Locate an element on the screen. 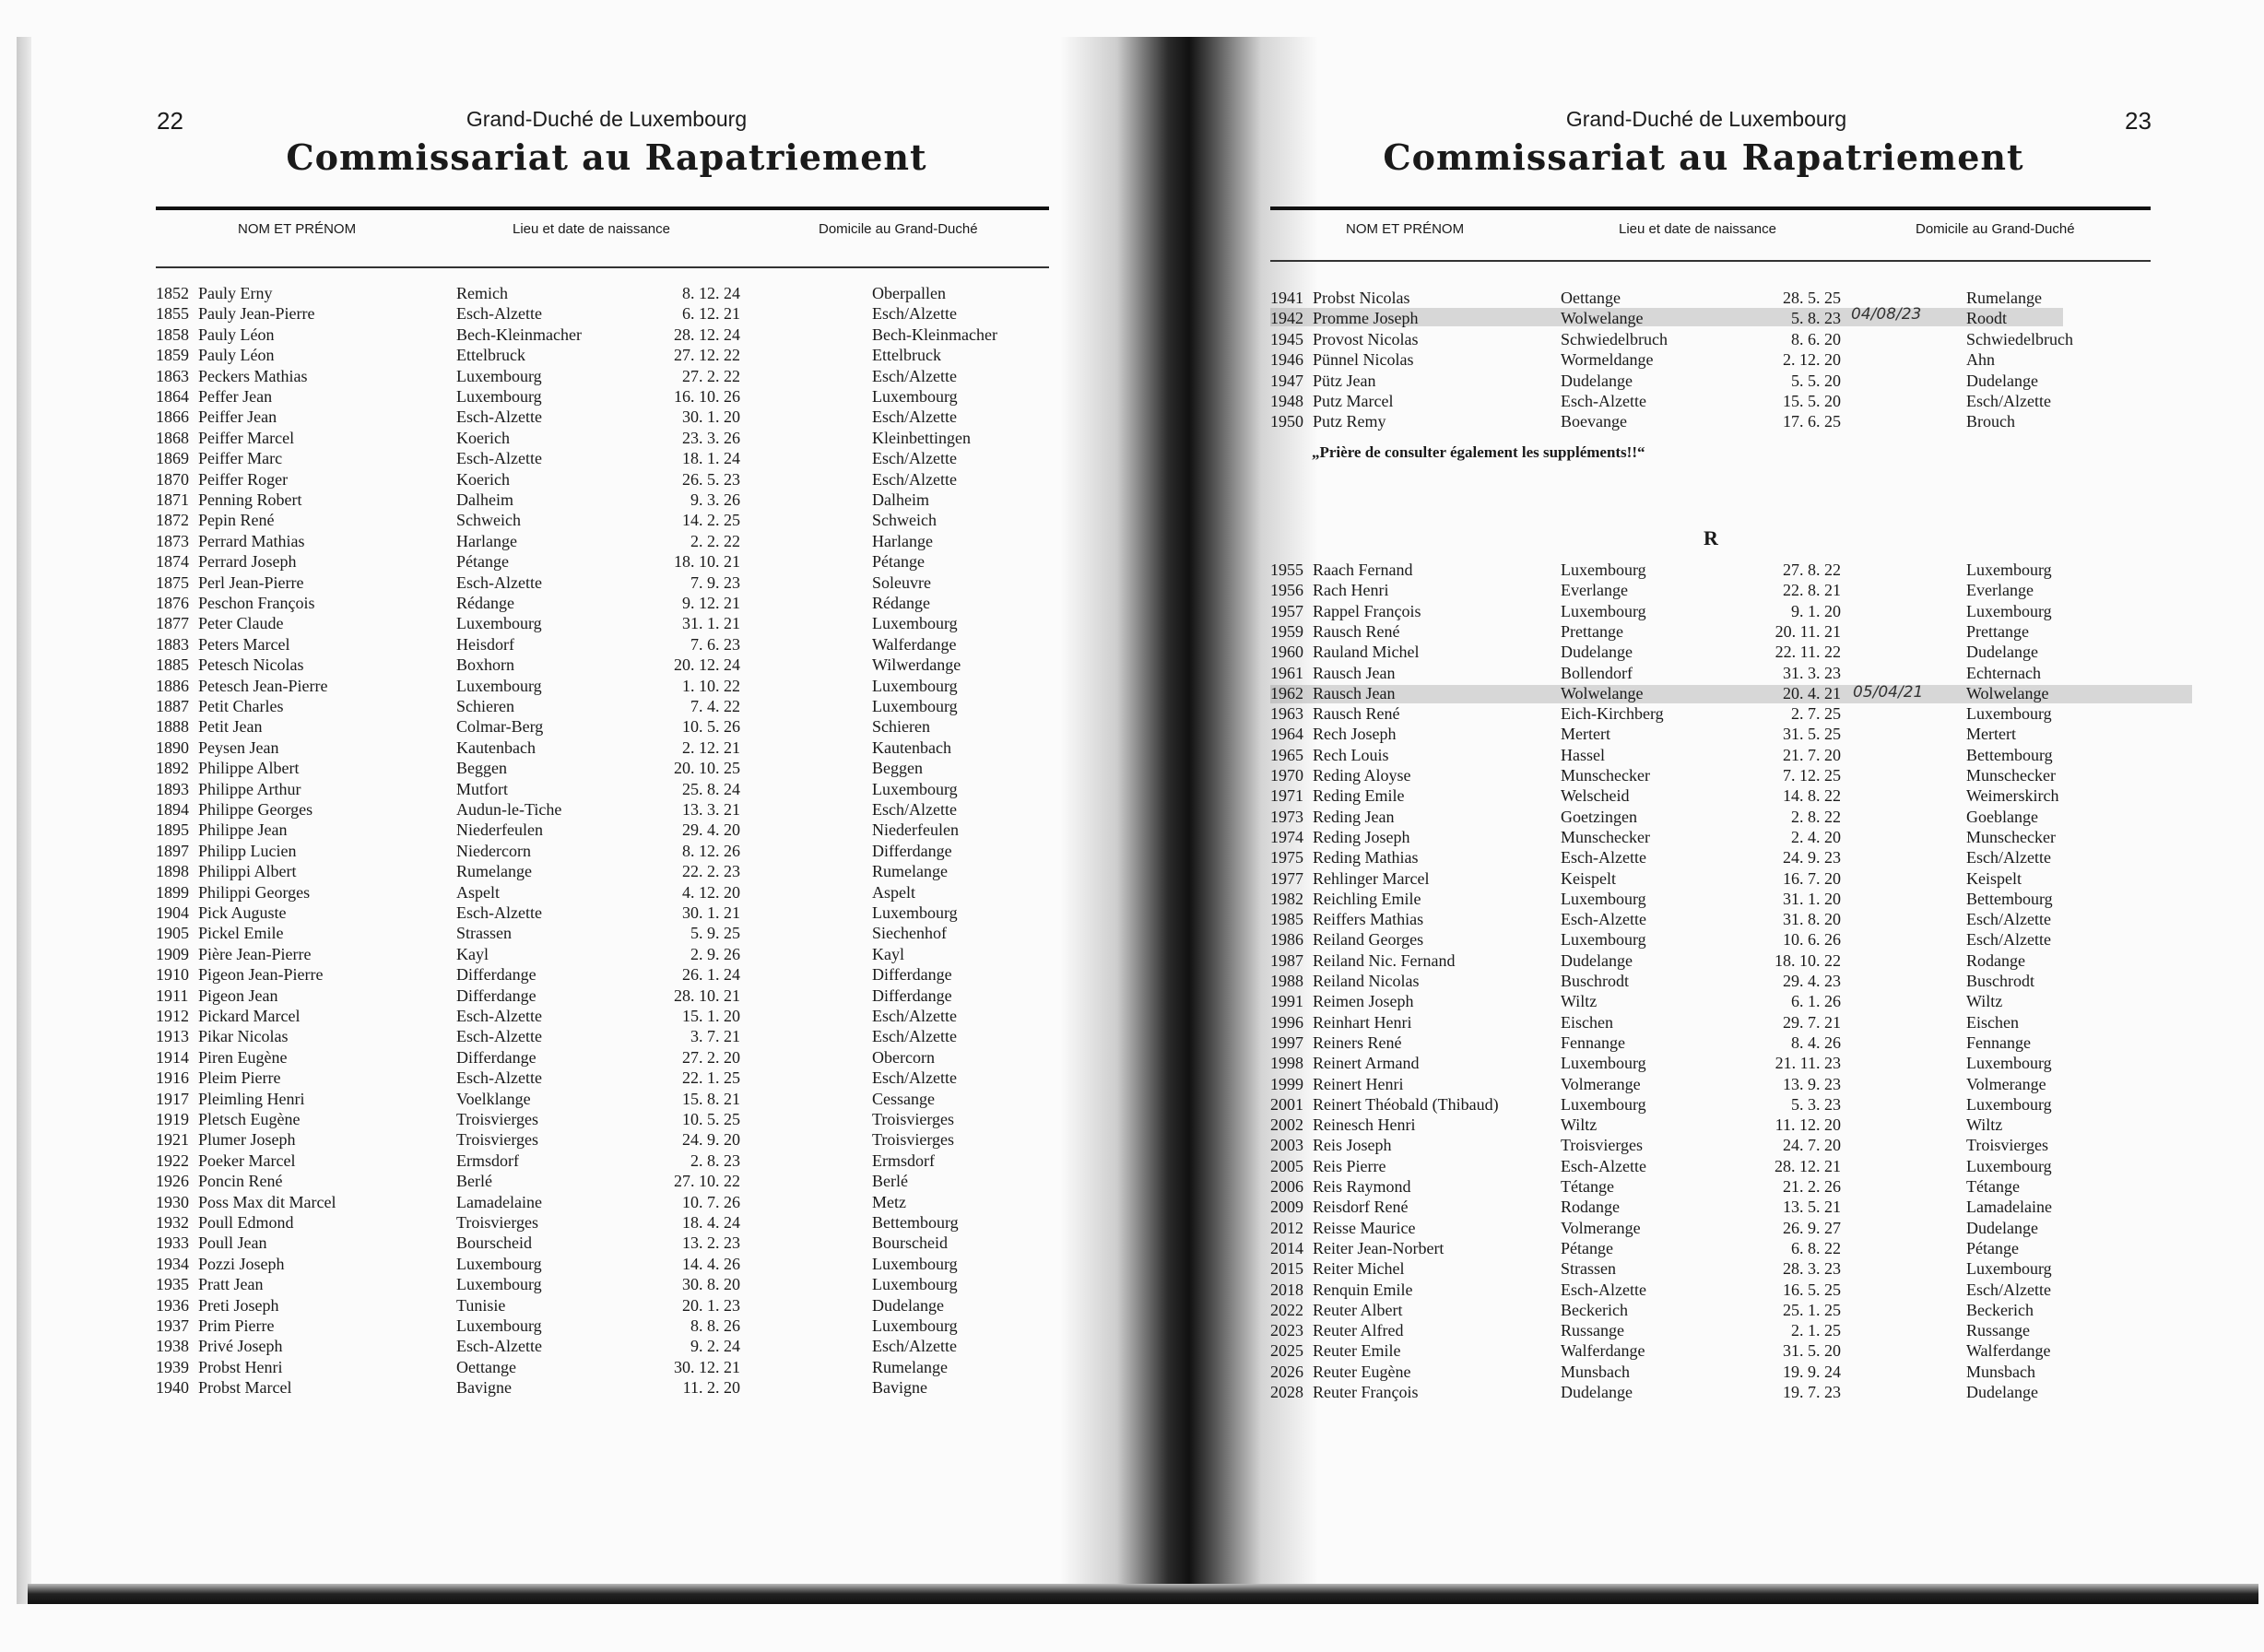  entry-name: Reichling Emile is located at coordinates (1367, 898).